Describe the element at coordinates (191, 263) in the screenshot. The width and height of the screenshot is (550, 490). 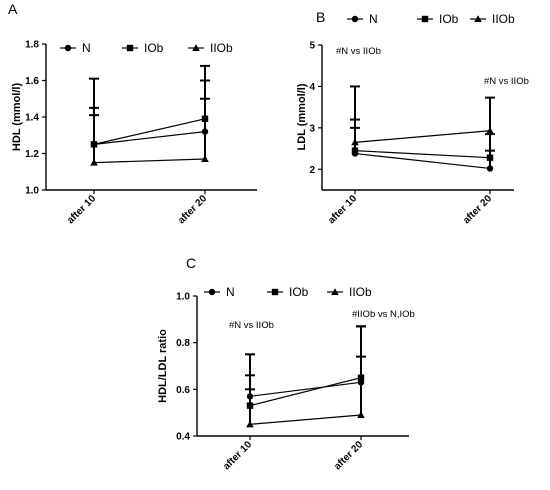
I see `panel-letter: C` at that location.